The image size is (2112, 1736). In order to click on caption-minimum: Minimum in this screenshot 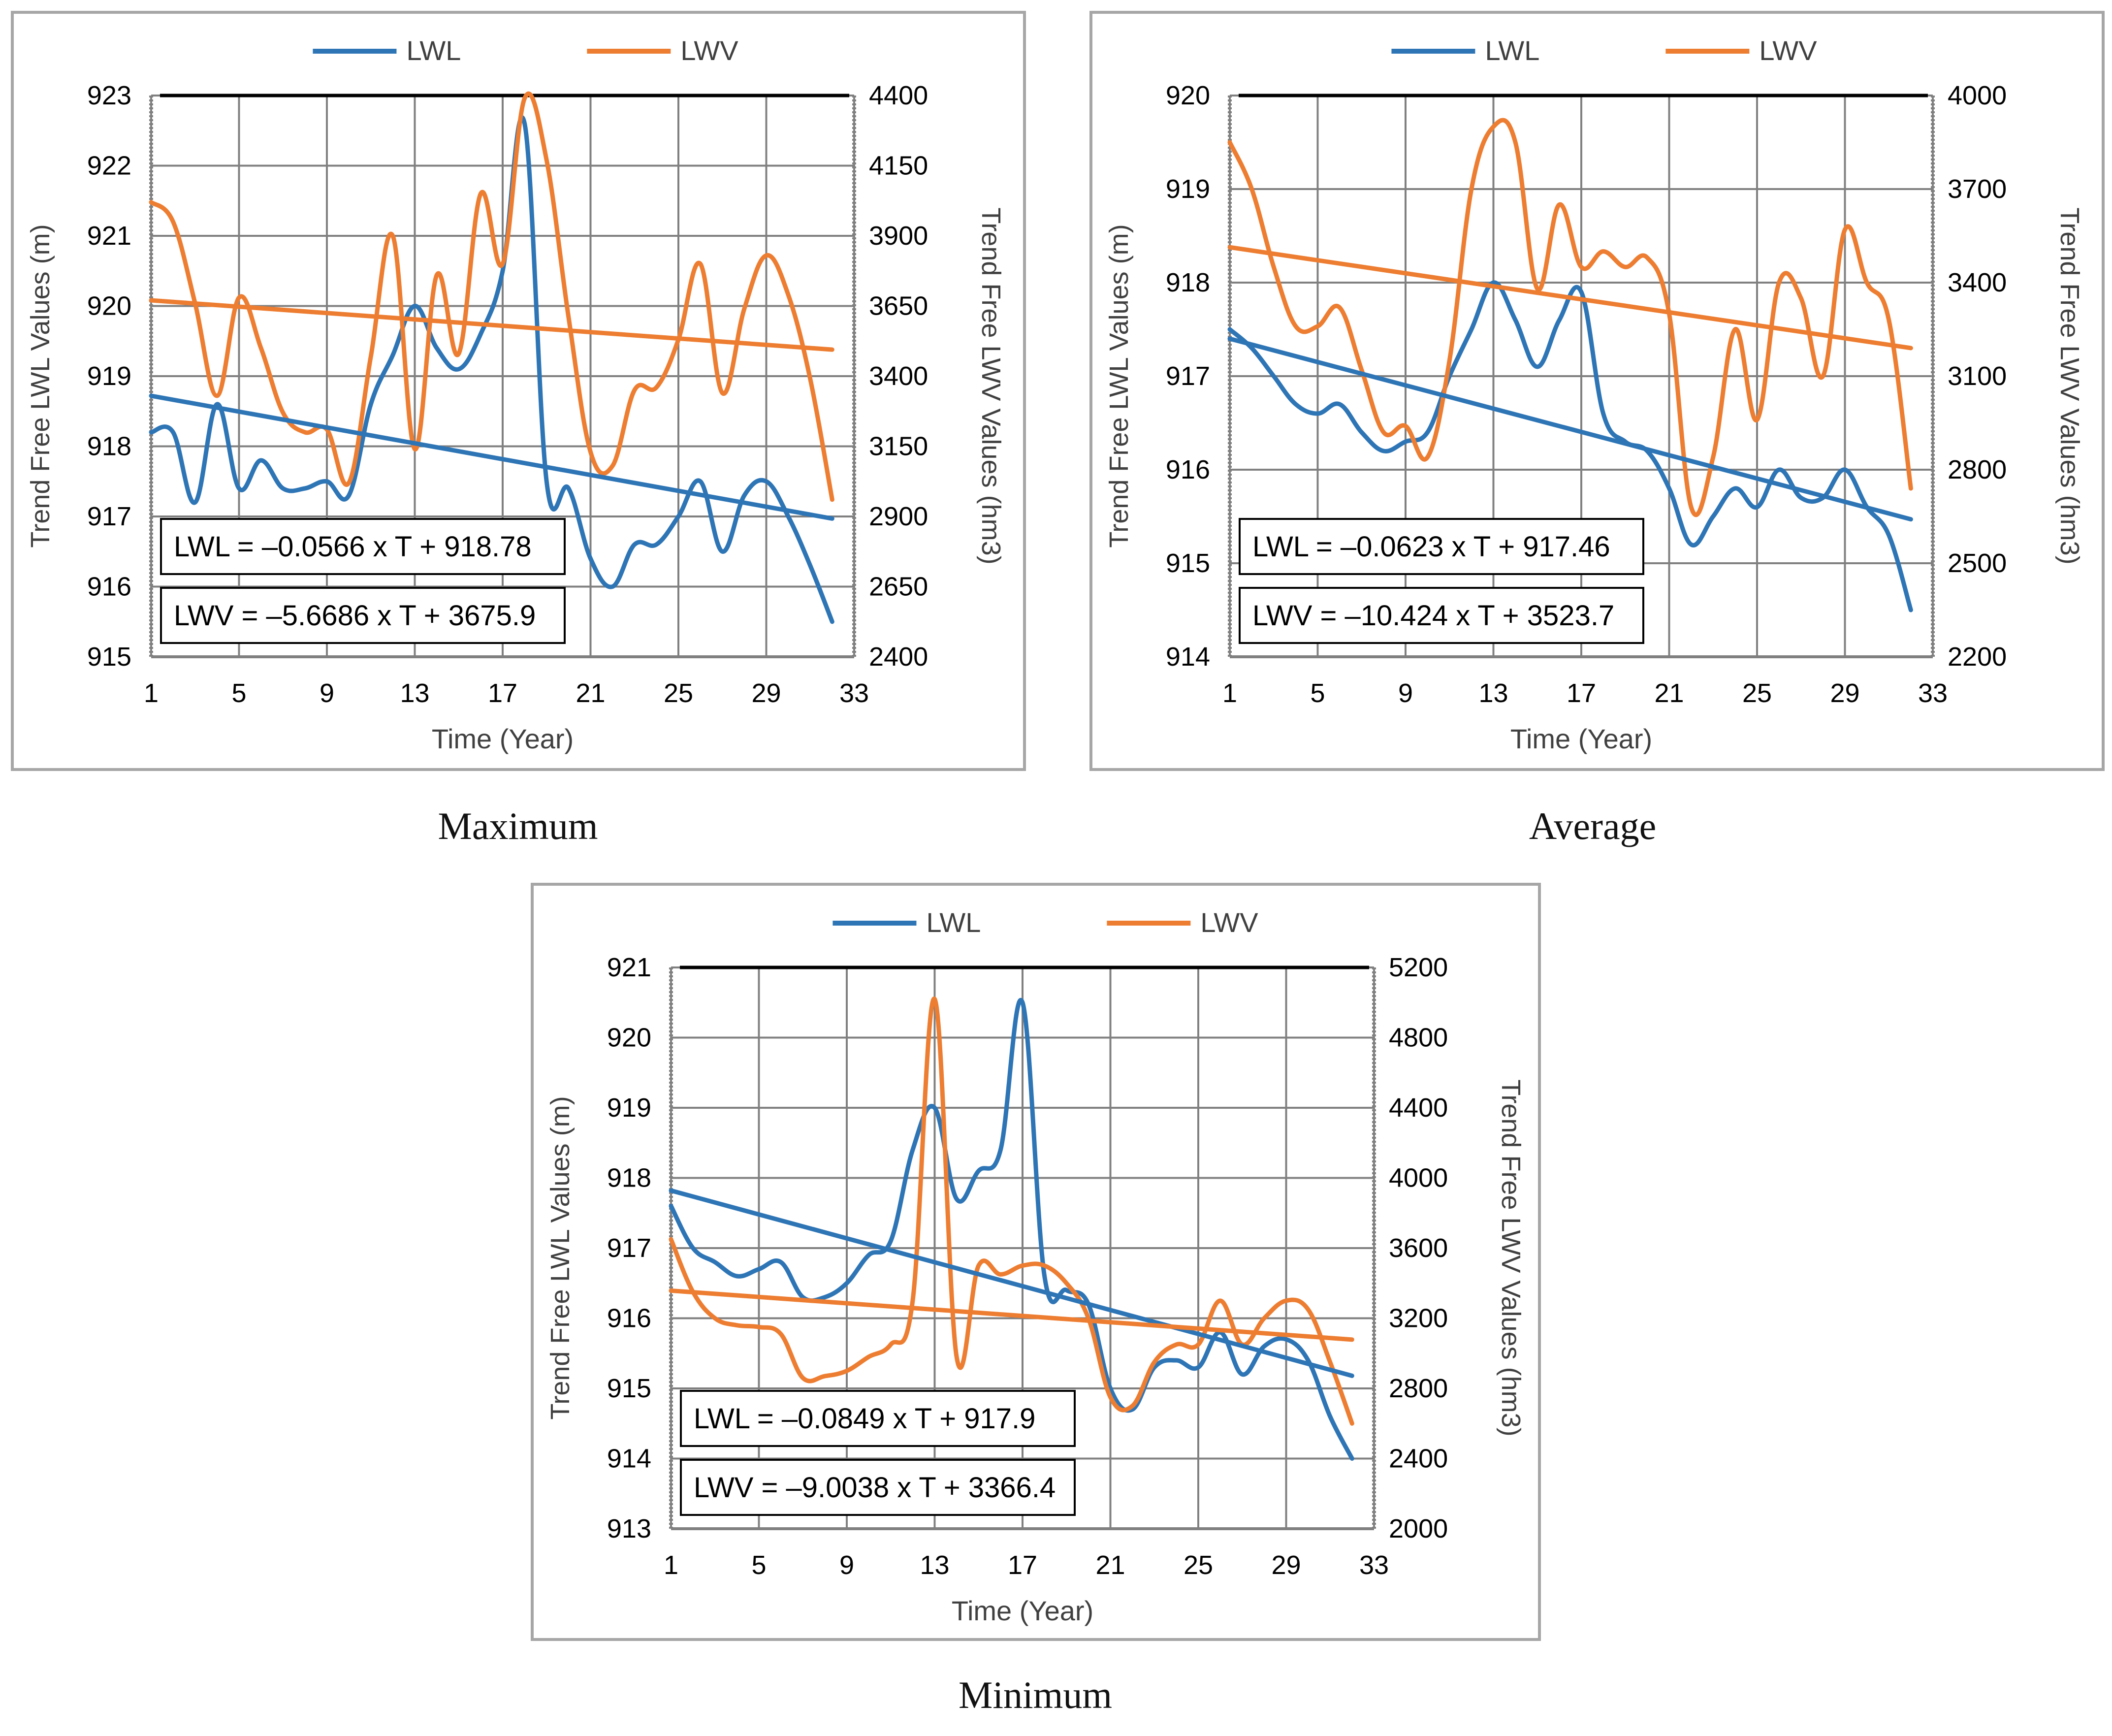, I will do `click(1035, 1694)`.